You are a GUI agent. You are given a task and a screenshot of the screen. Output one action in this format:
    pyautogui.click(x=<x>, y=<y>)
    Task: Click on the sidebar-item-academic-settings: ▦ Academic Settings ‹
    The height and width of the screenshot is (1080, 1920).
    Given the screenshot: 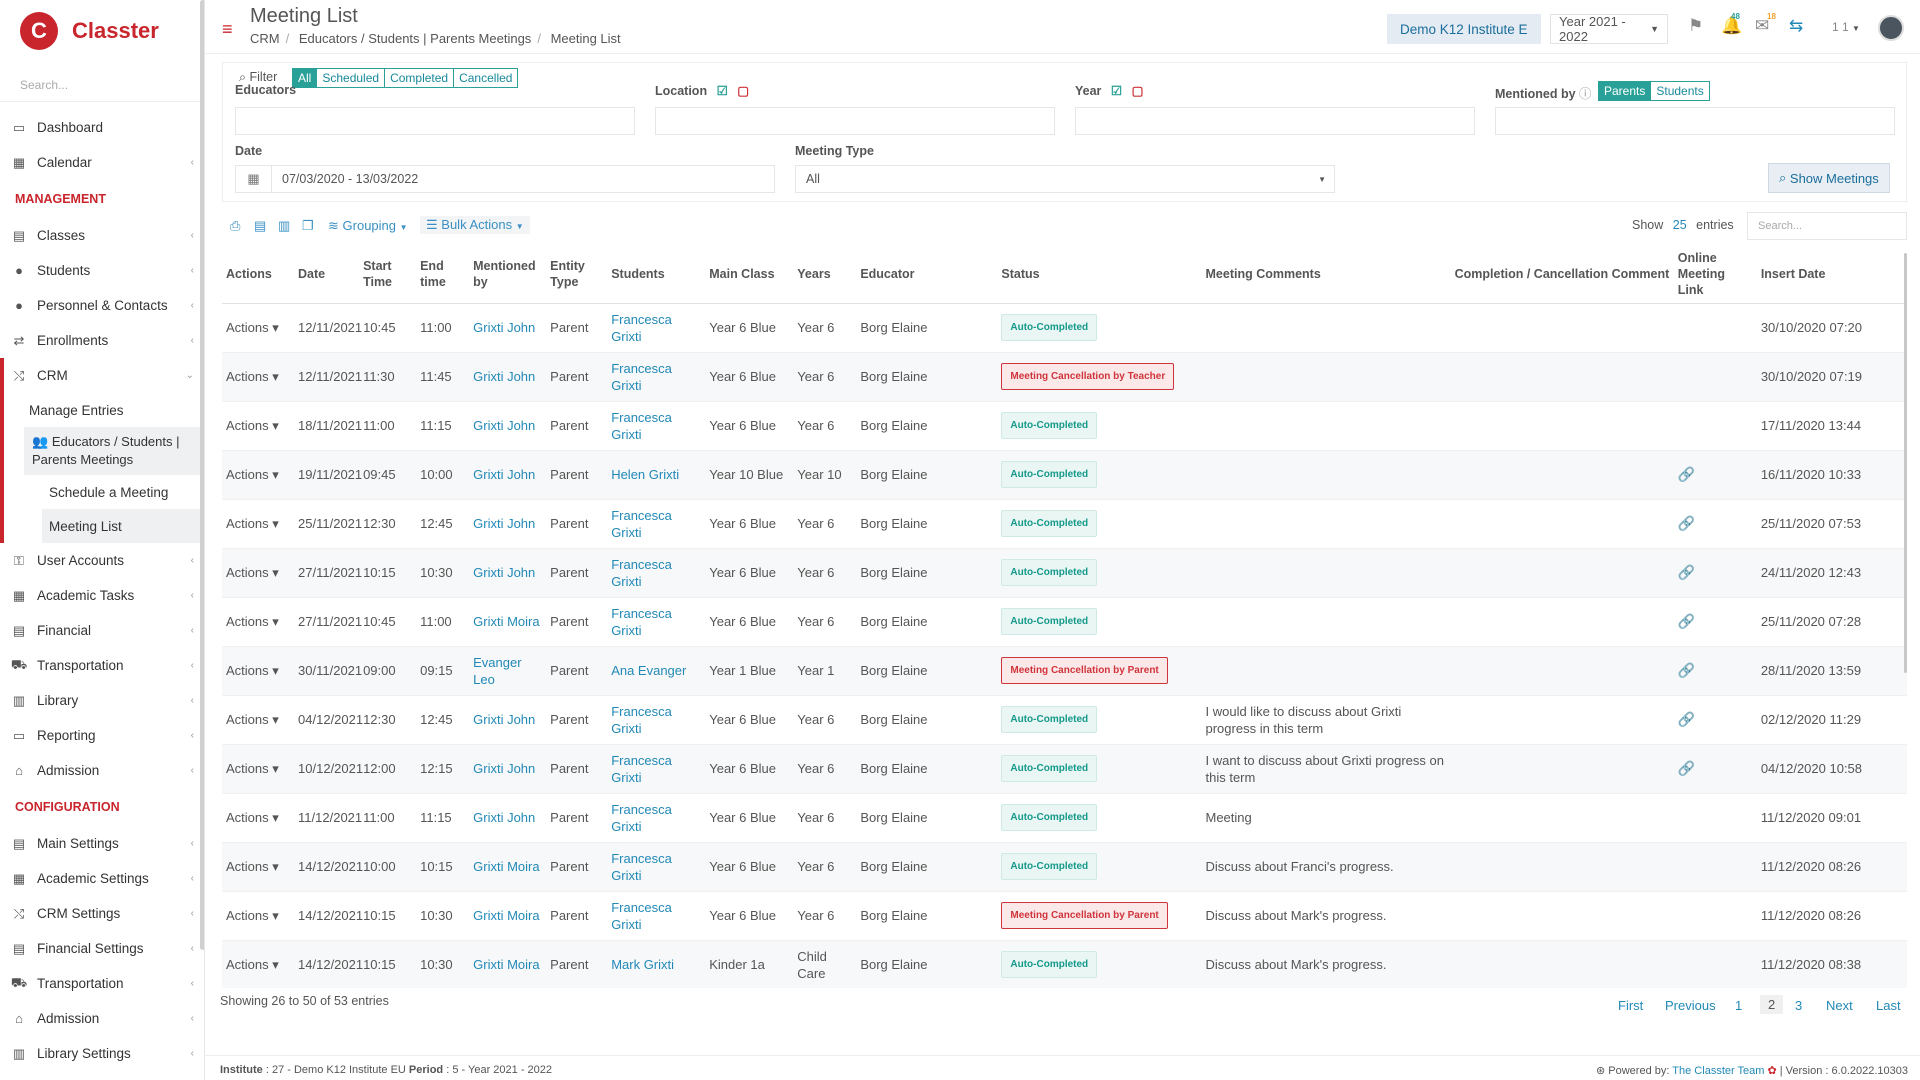 What is the action you would take?
    pyautogui.click(x=102, y=878)
    